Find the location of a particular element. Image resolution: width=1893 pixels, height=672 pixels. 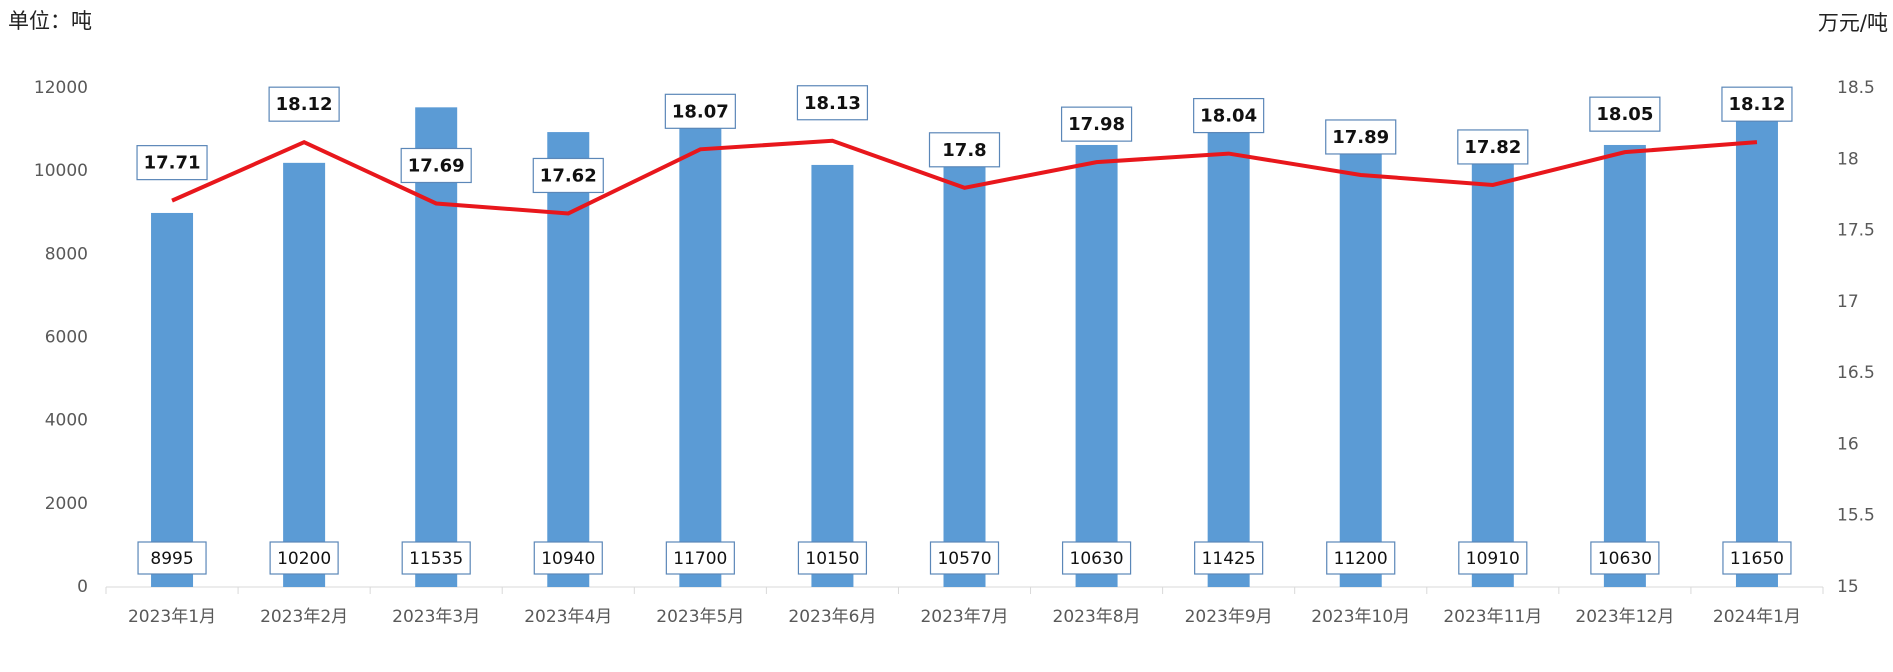

x-tick-label: 2023年5月 is located at coordinates (700, 617).